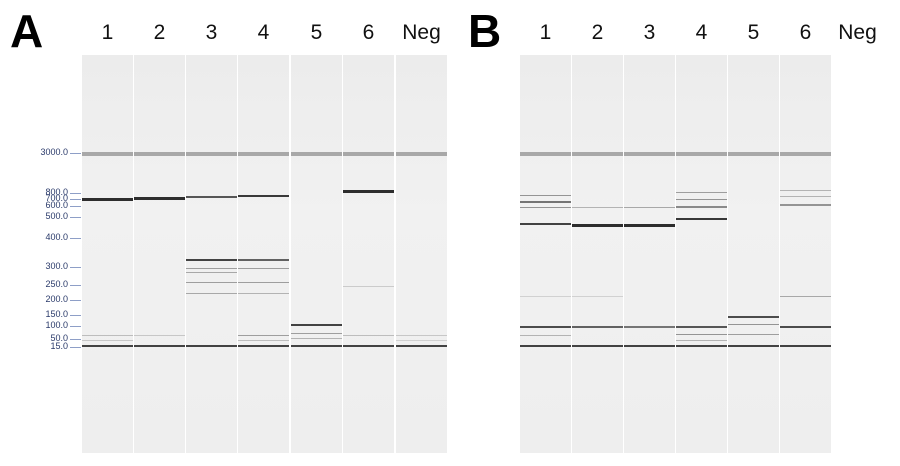 Image resolution: width=900 pixels, height=466 pixels. Describe the element at coordinates (857, 32) in the screenshot. I see `lane-label-neg: Neg` at that location.